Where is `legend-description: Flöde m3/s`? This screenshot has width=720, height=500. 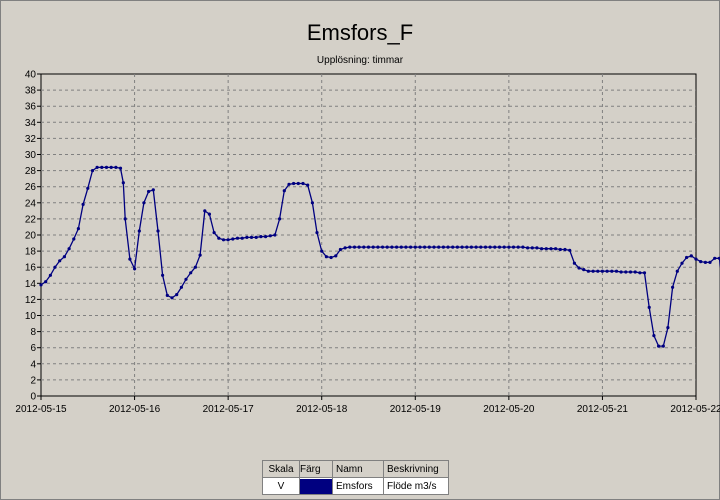 legend-description: Flöde m3/s is located at coordinates (416, 486).